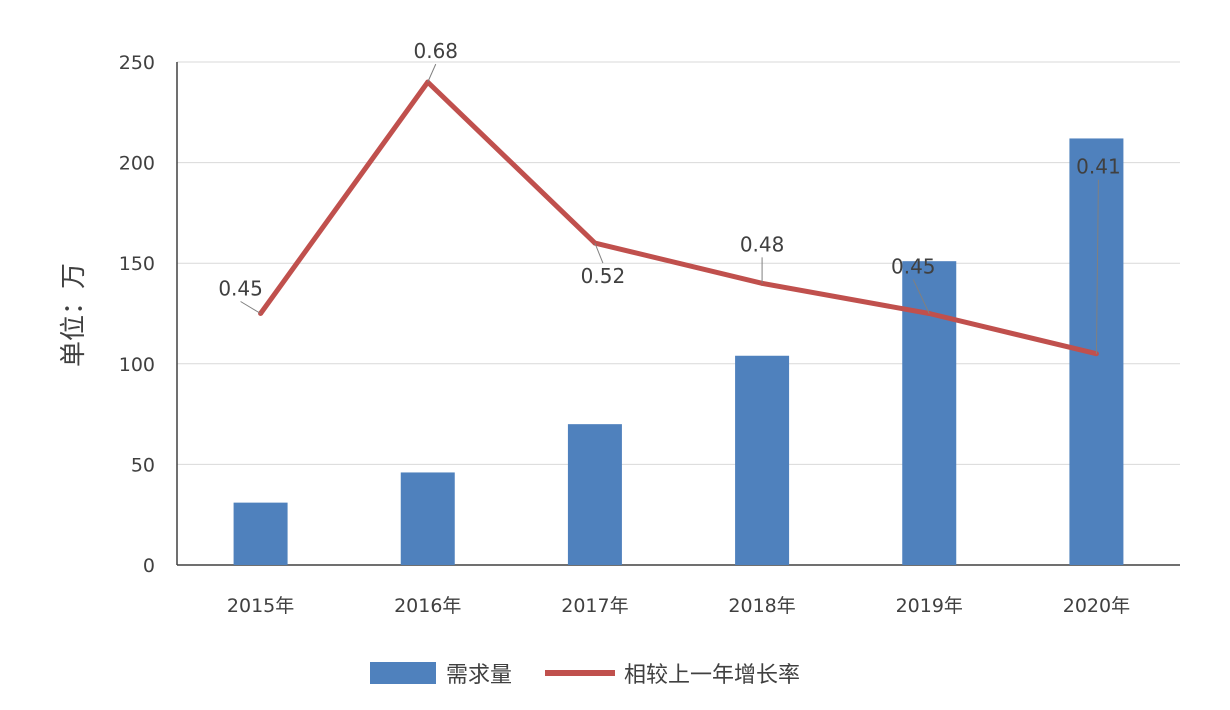 Image resolution: width=1230 pixels, height=710 pixels. Describe the element at coordinates (435, 51) in the screenshot. I see `data-label: 0.68` at that location.